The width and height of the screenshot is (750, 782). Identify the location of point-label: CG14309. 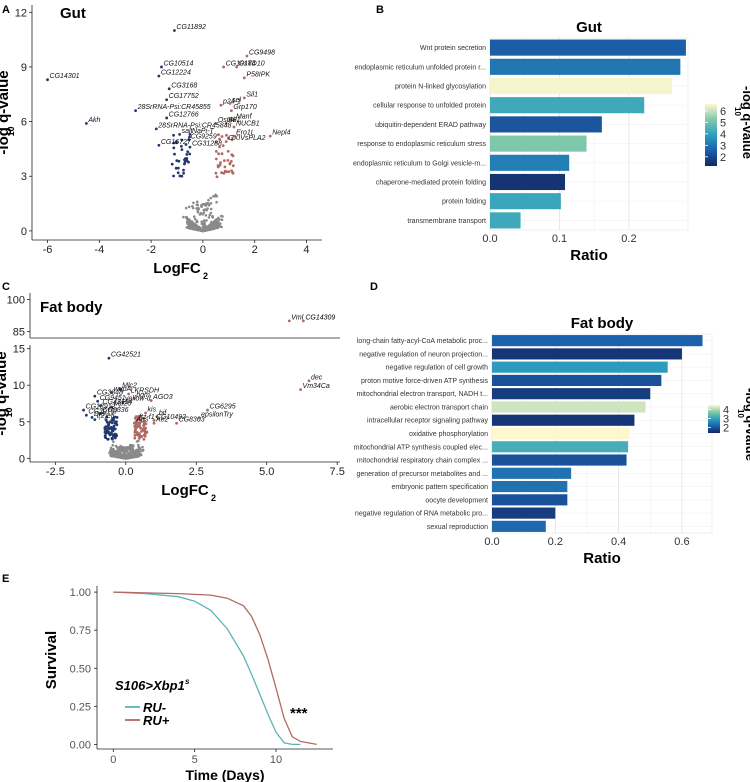
(320, 317).